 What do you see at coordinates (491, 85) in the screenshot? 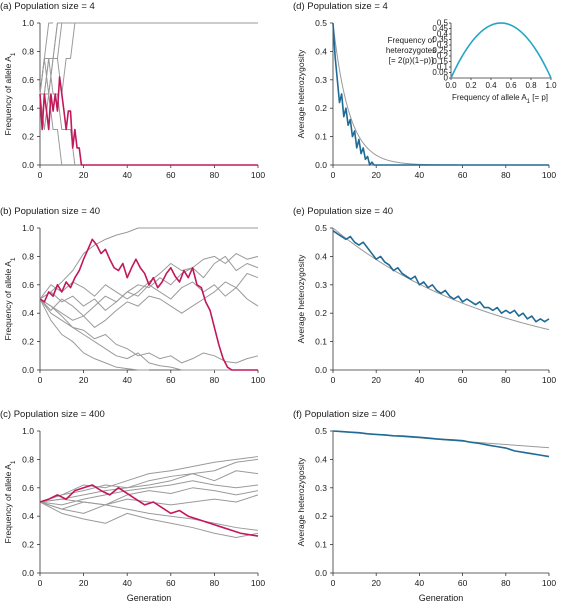
I see `inset-x-tick-label: 0.4` at bounding box center [491, 85].